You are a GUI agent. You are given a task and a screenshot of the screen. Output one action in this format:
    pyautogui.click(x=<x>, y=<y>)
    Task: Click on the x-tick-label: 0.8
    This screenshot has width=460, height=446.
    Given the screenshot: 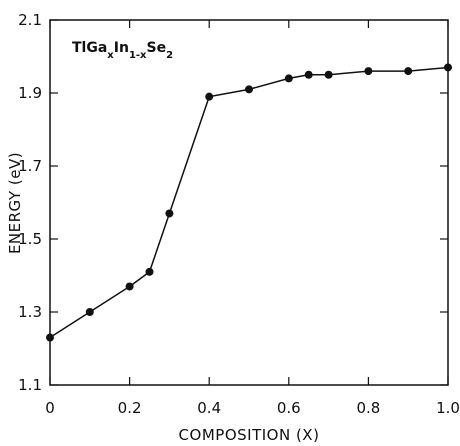 What is the action you would take?
    pyautogui.click(x=368, y=408)
    